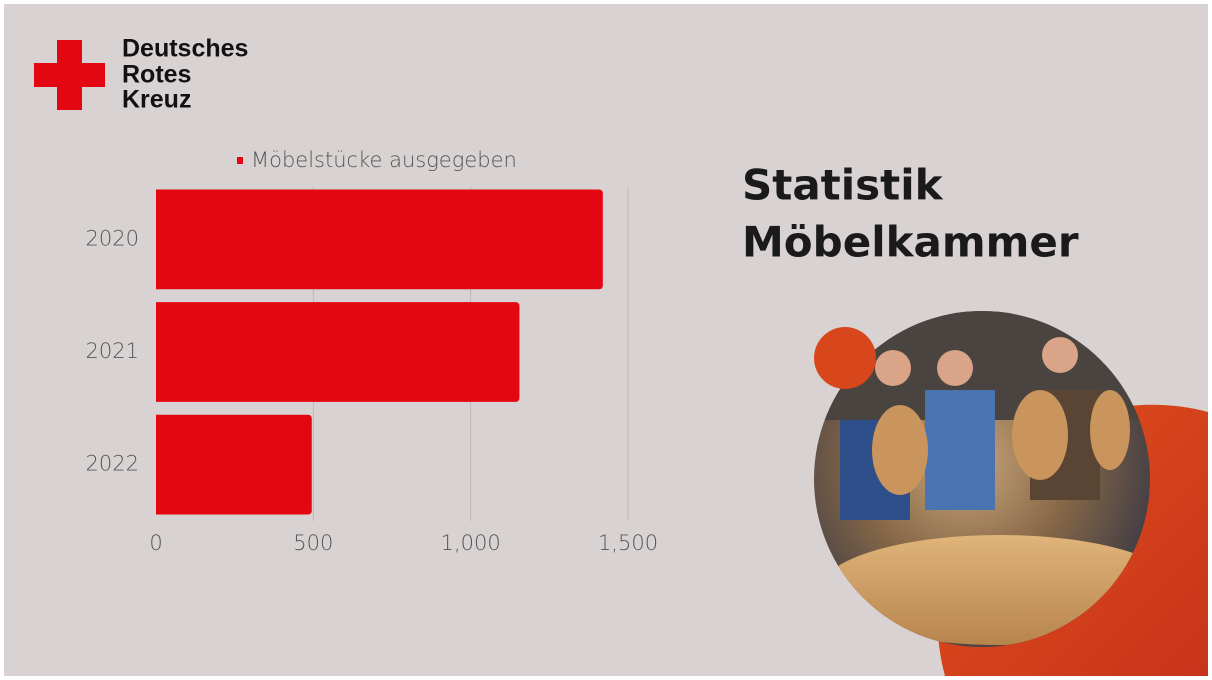  Describe the element at coordinates (112, 351) in the screenshot. I see `y-tick-label: 2021` at that location.